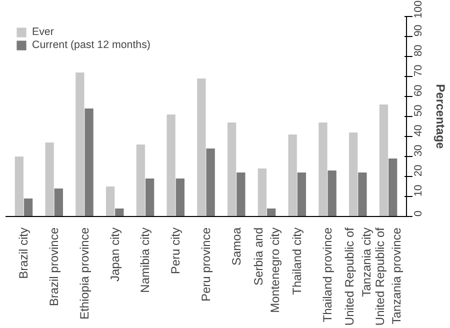 This screenshot has width=450, height=328. Describe the element at coordinates (418, 150) in the screenshot. I see `y-tick-label: 30` at that location.